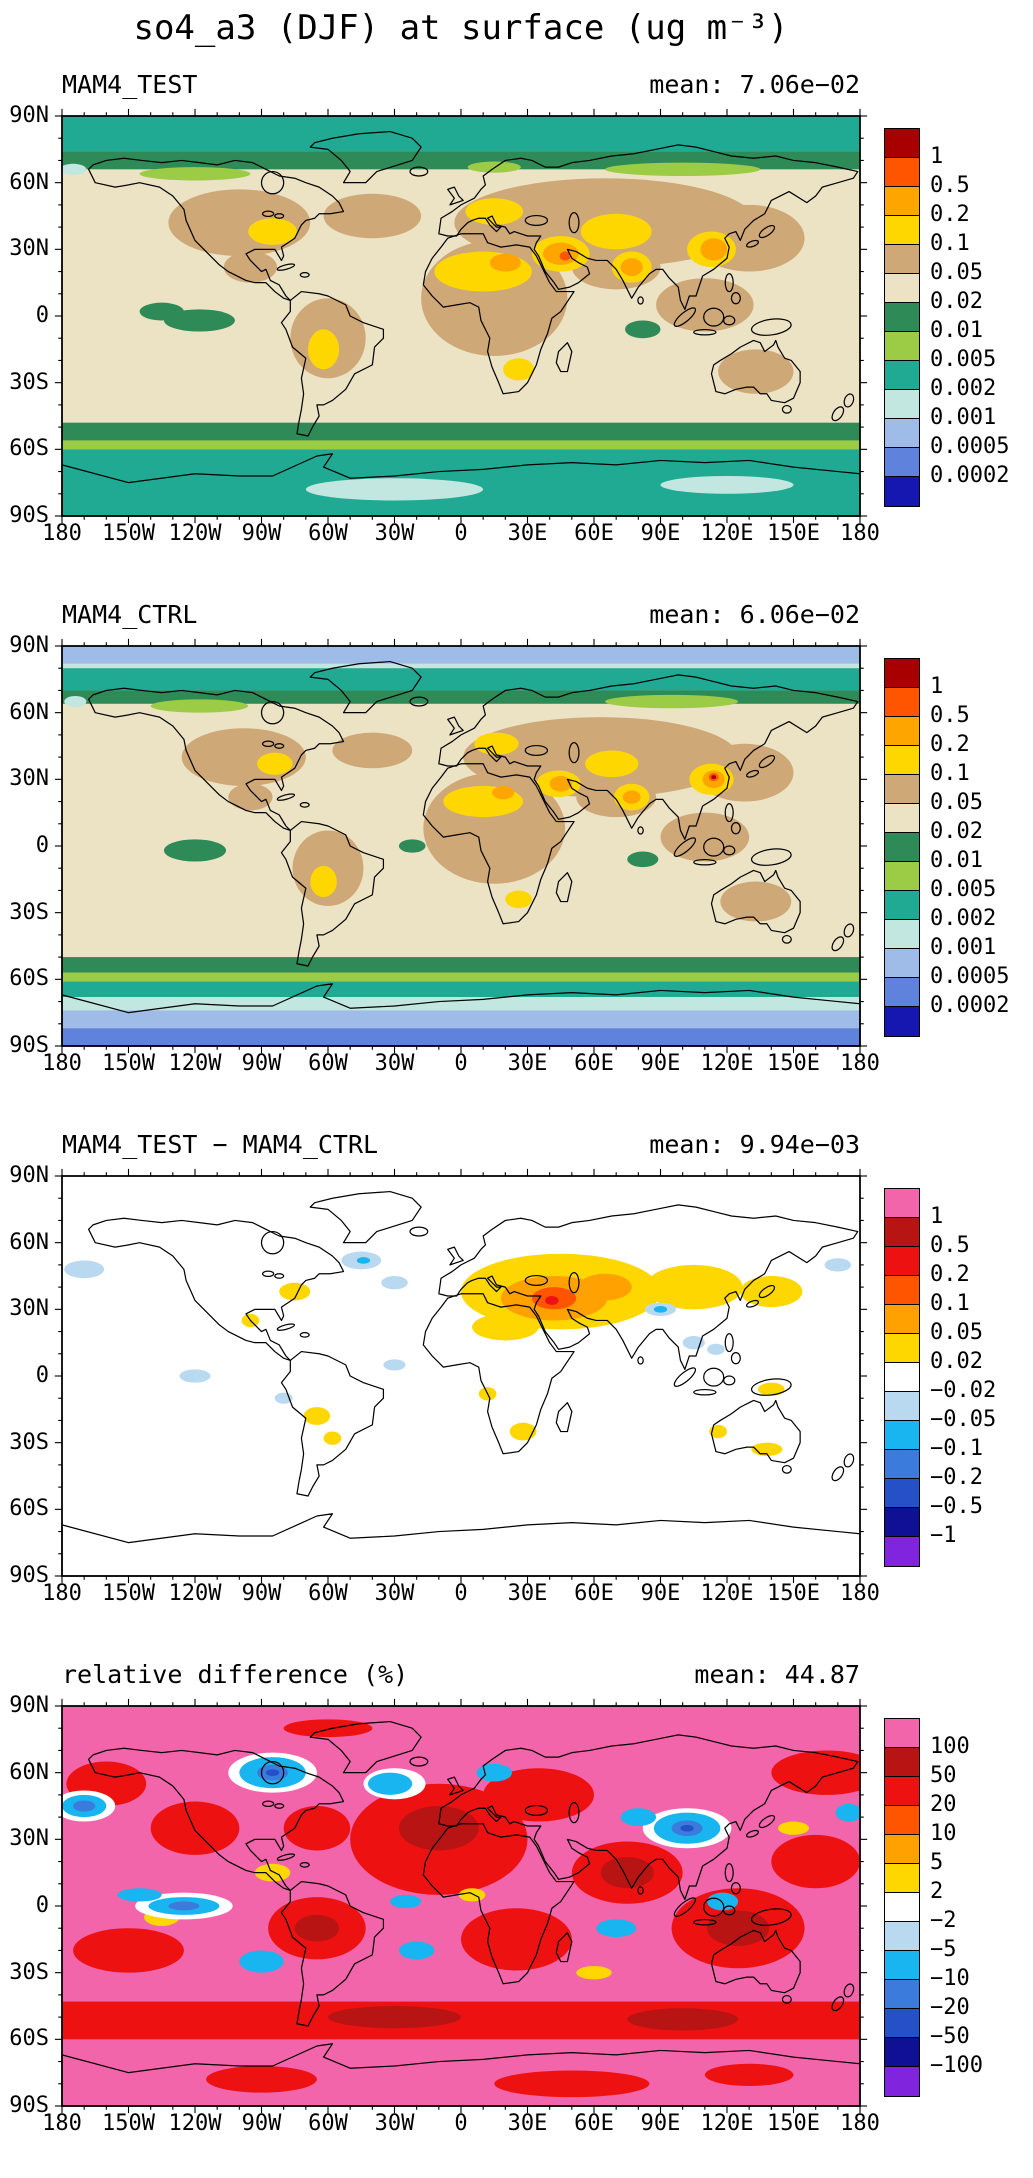 Image resolution: width=1033 pixels, height=2178 pixels. Describe the element at coordinates (42, 845) in the screenshot. I see `lat-tick-label: 0` at that location.